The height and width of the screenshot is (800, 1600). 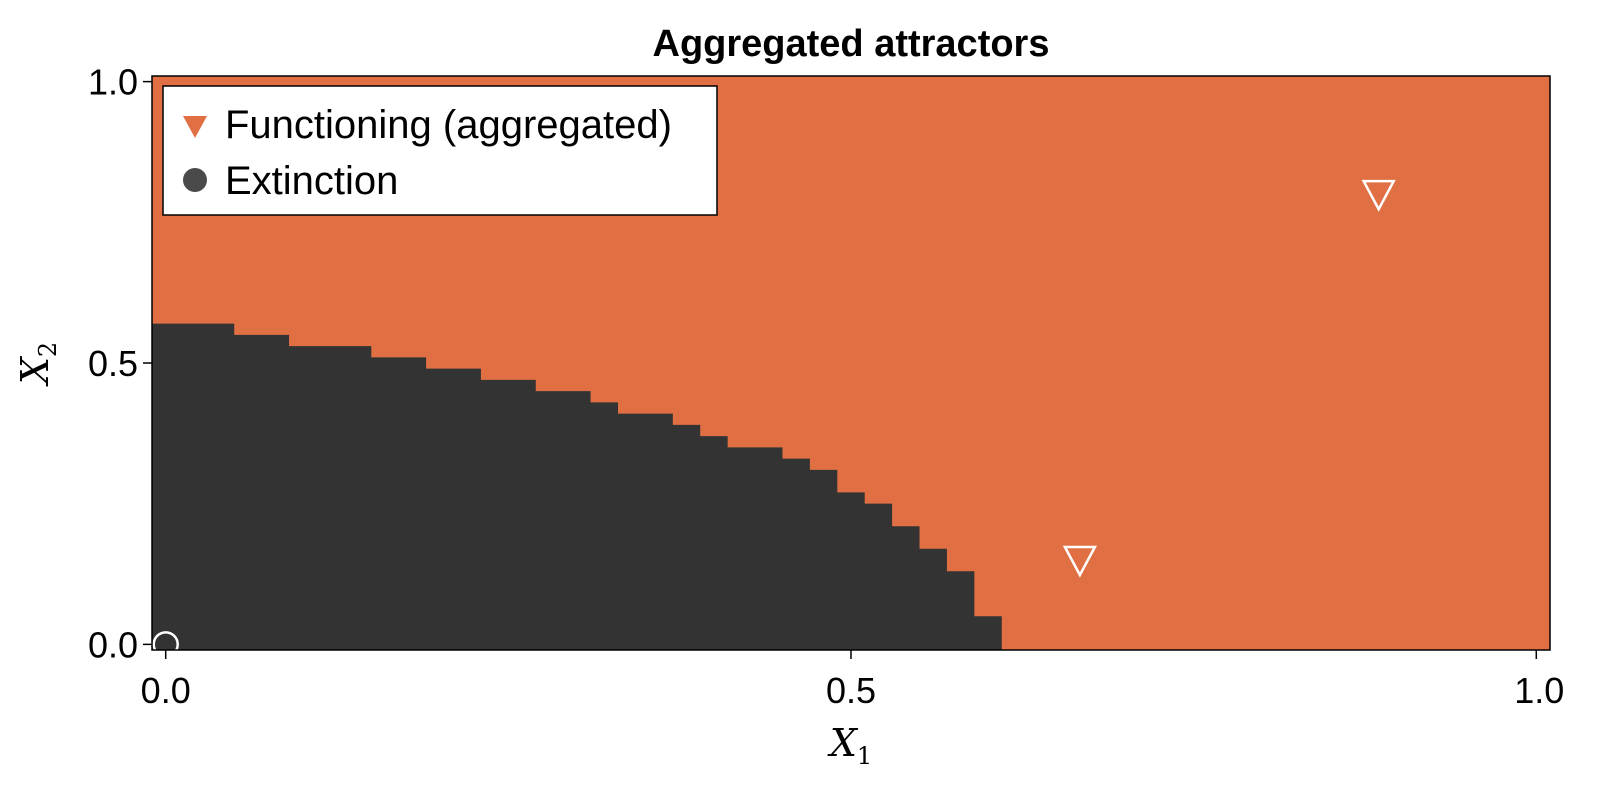 What do you see at coordinates (851, 44) in the screenshot?
I see `chart-title: Aggregated attractors` at bounding box center [851, 44].